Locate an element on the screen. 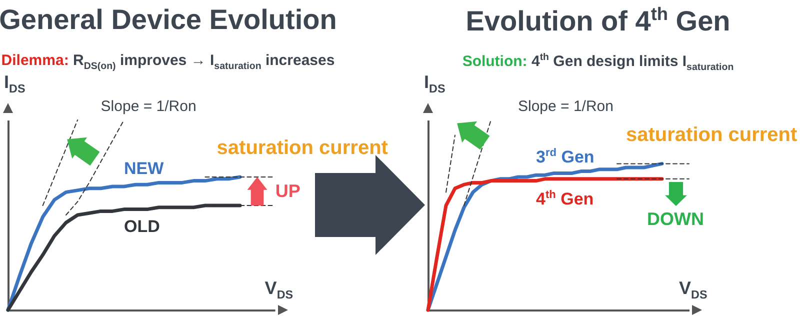  annotation: DOWN is located at coordinates (675, 219).